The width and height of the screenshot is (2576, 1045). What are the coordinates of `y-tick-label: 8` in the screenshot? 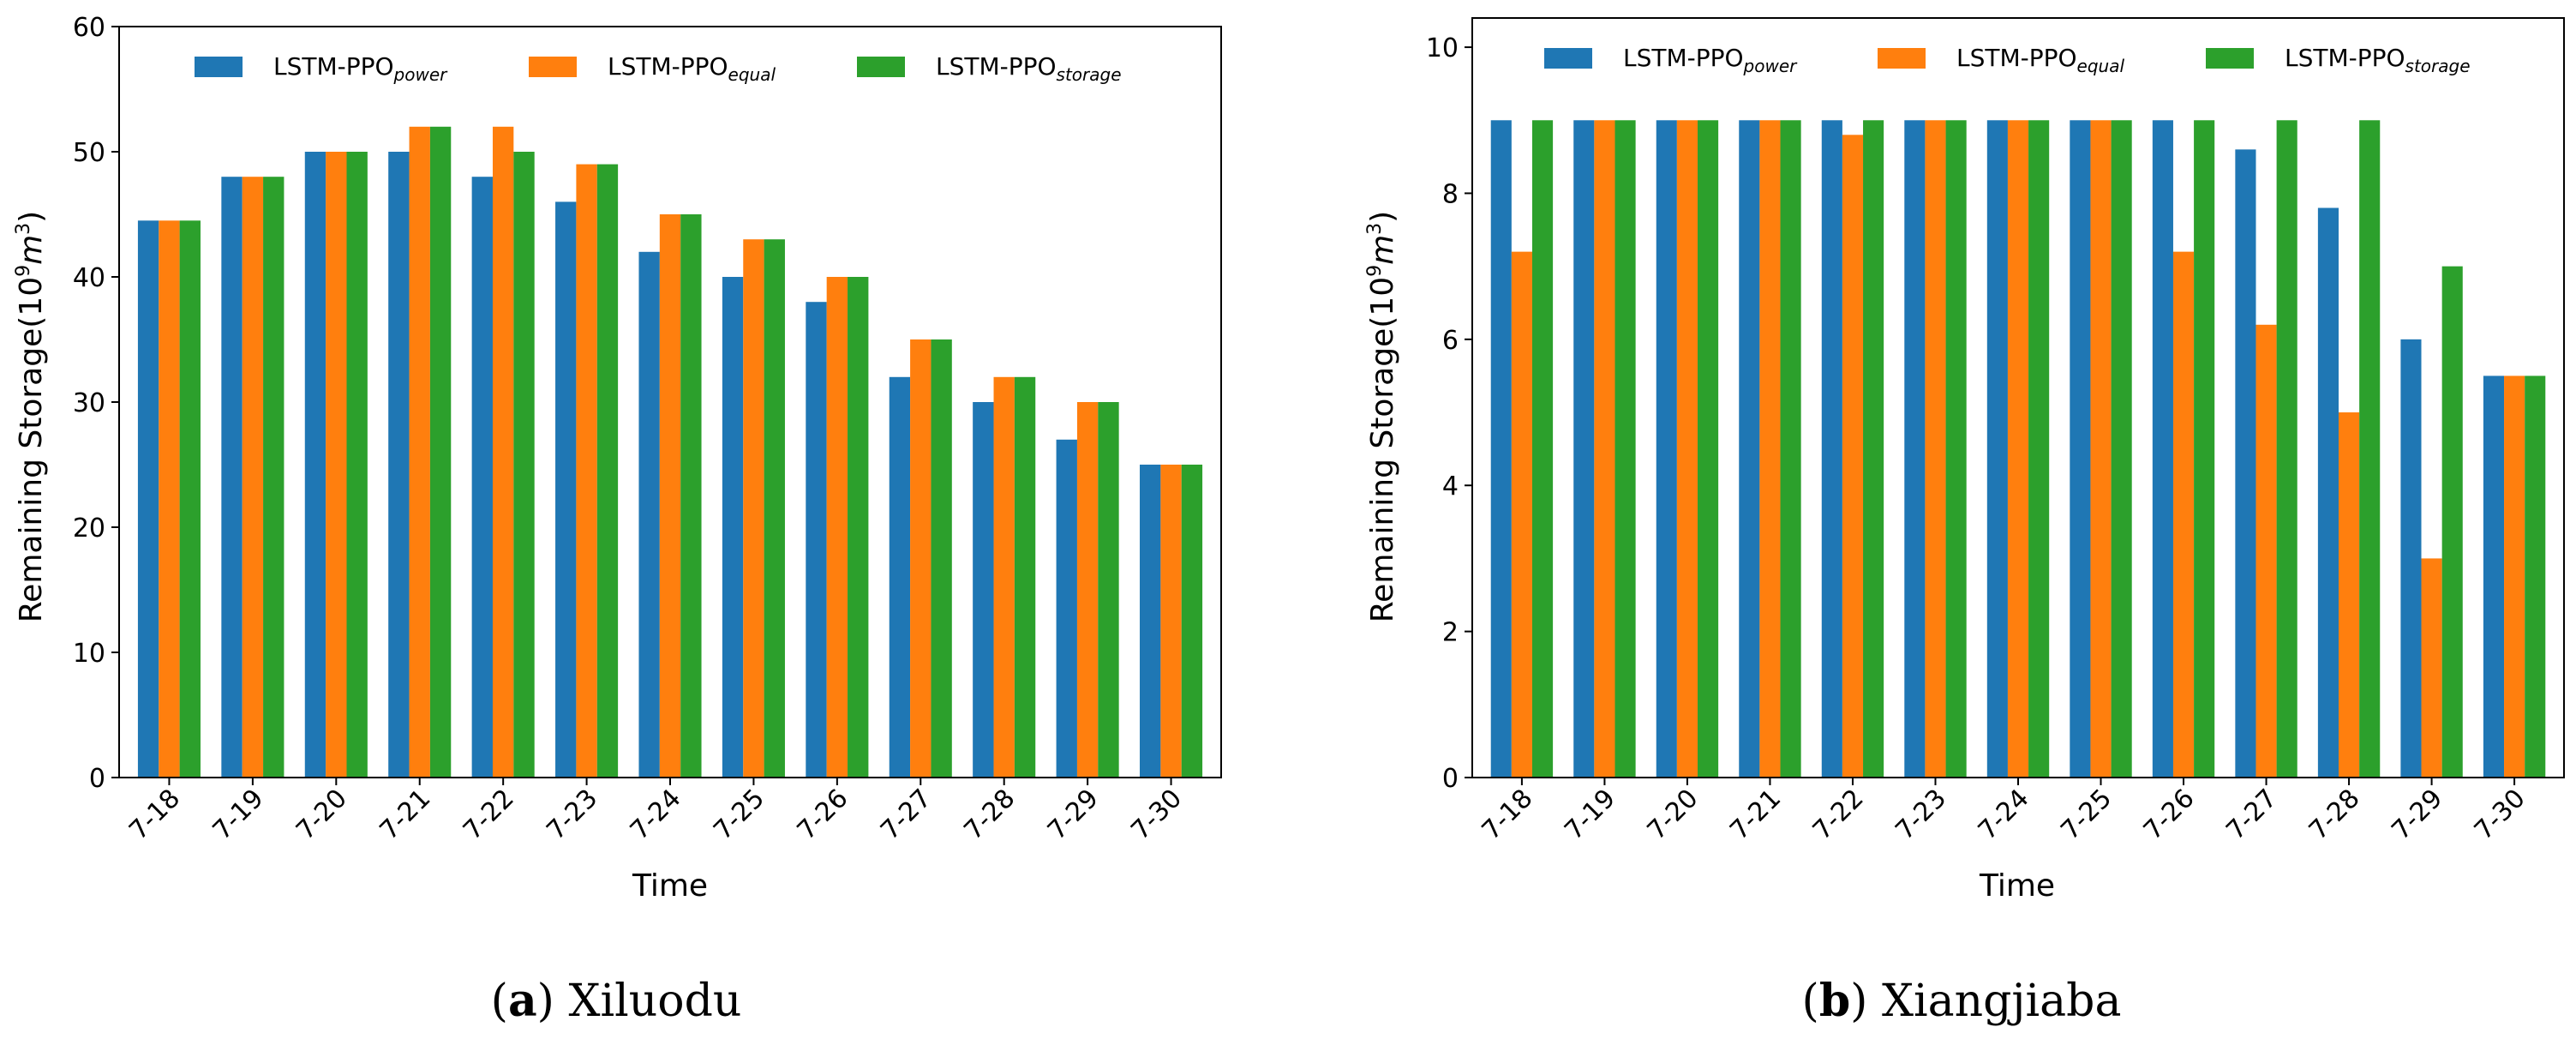 It's located at (1450, 194).